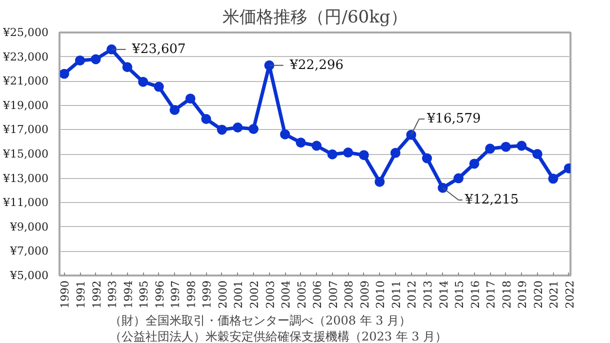 The width and height of the screenshot is (610, 343). Describe the element at coordinates (29, 227) in the screenshot. I see `y-tick-label: ¥9,000` at that location.